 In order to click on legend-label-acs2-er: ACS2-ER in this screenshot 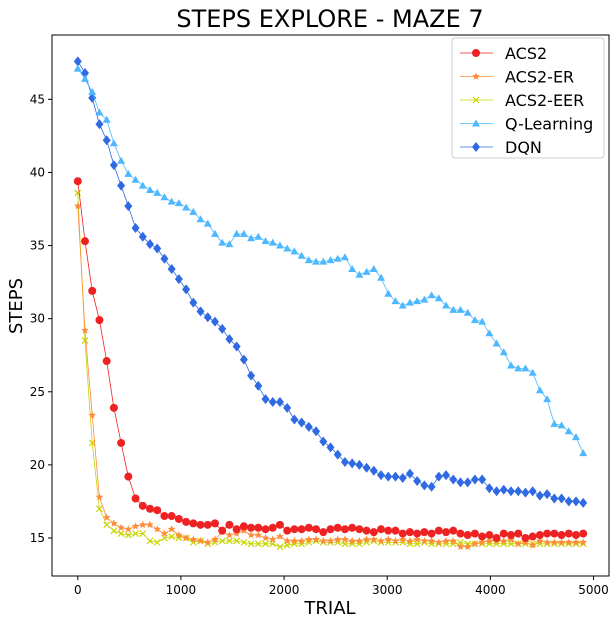, I will do `click(539, 77)`.